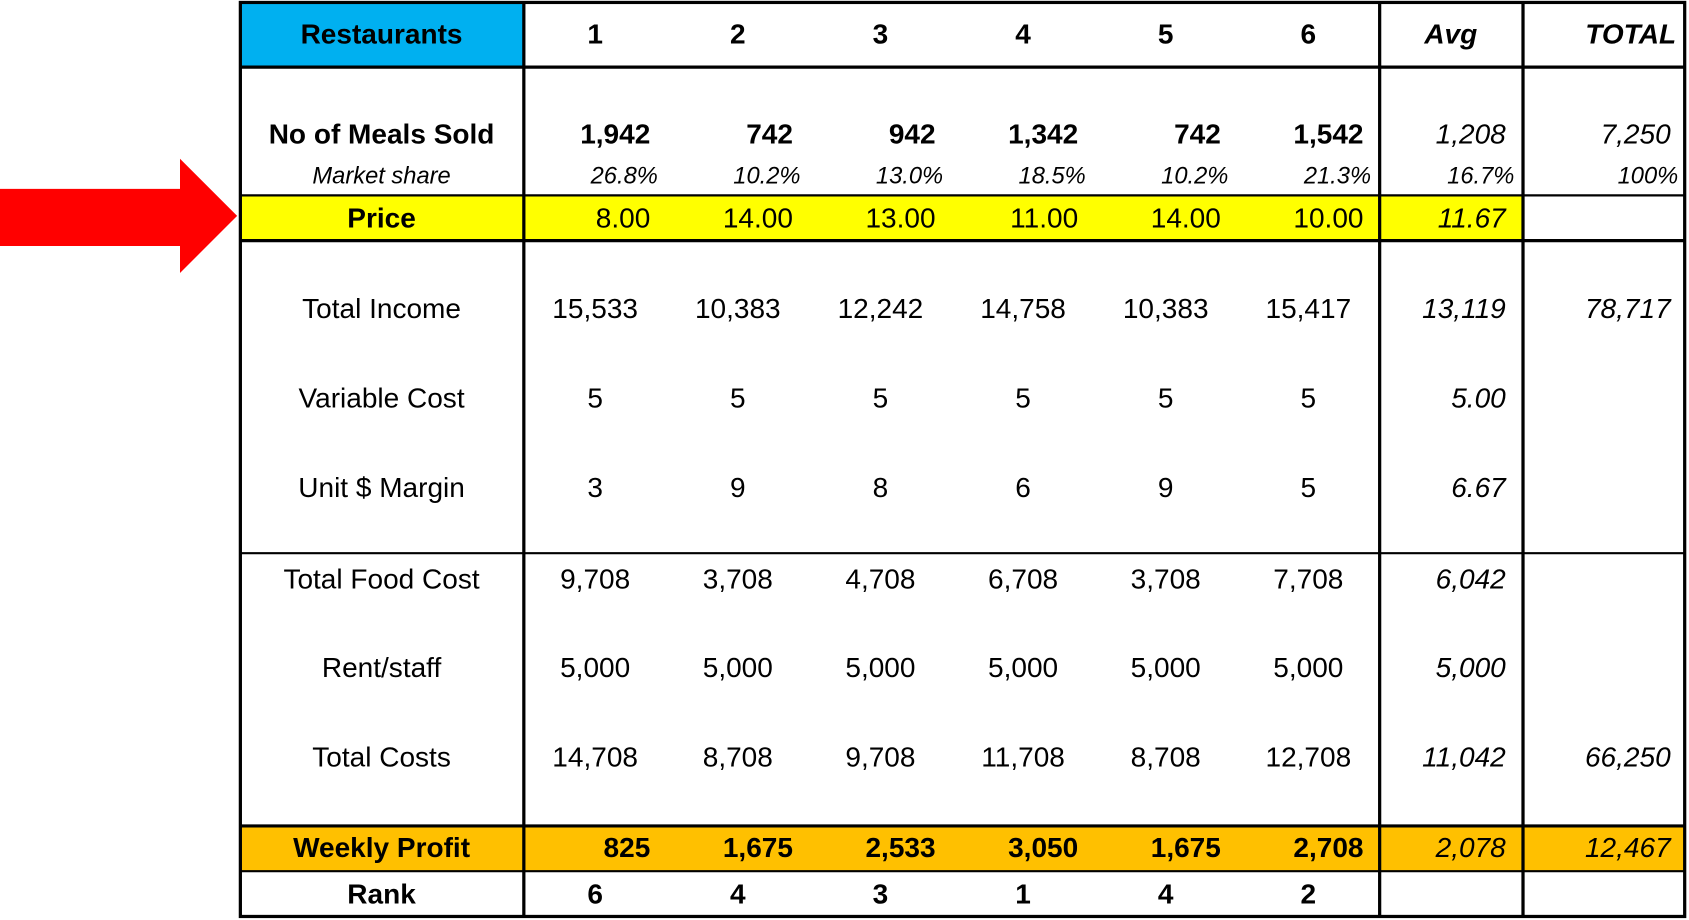  What do you see at coordinates (627, 847) in the screenshot?
I see `cell: 825` at bounding box center [627, 847].